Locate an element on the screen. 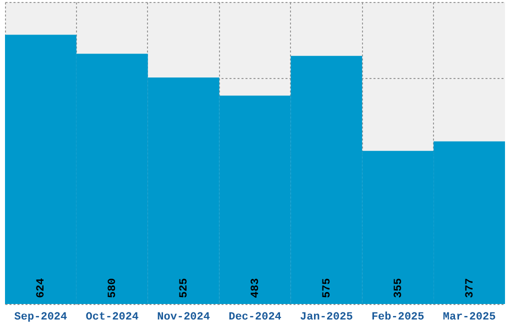 Image resolution: width=510 pixels, height=330 pixels. x-tick-label: Dec-2024 is located at coordinates (255, 318).